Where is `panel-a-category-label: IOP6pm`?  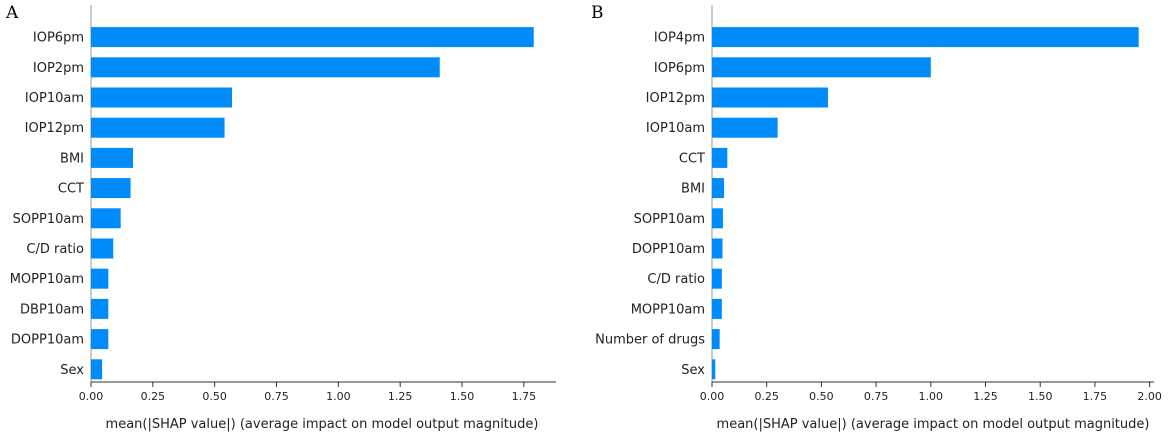 panel-a-category-label: IOP6pm is located at coordinates (58, 38).